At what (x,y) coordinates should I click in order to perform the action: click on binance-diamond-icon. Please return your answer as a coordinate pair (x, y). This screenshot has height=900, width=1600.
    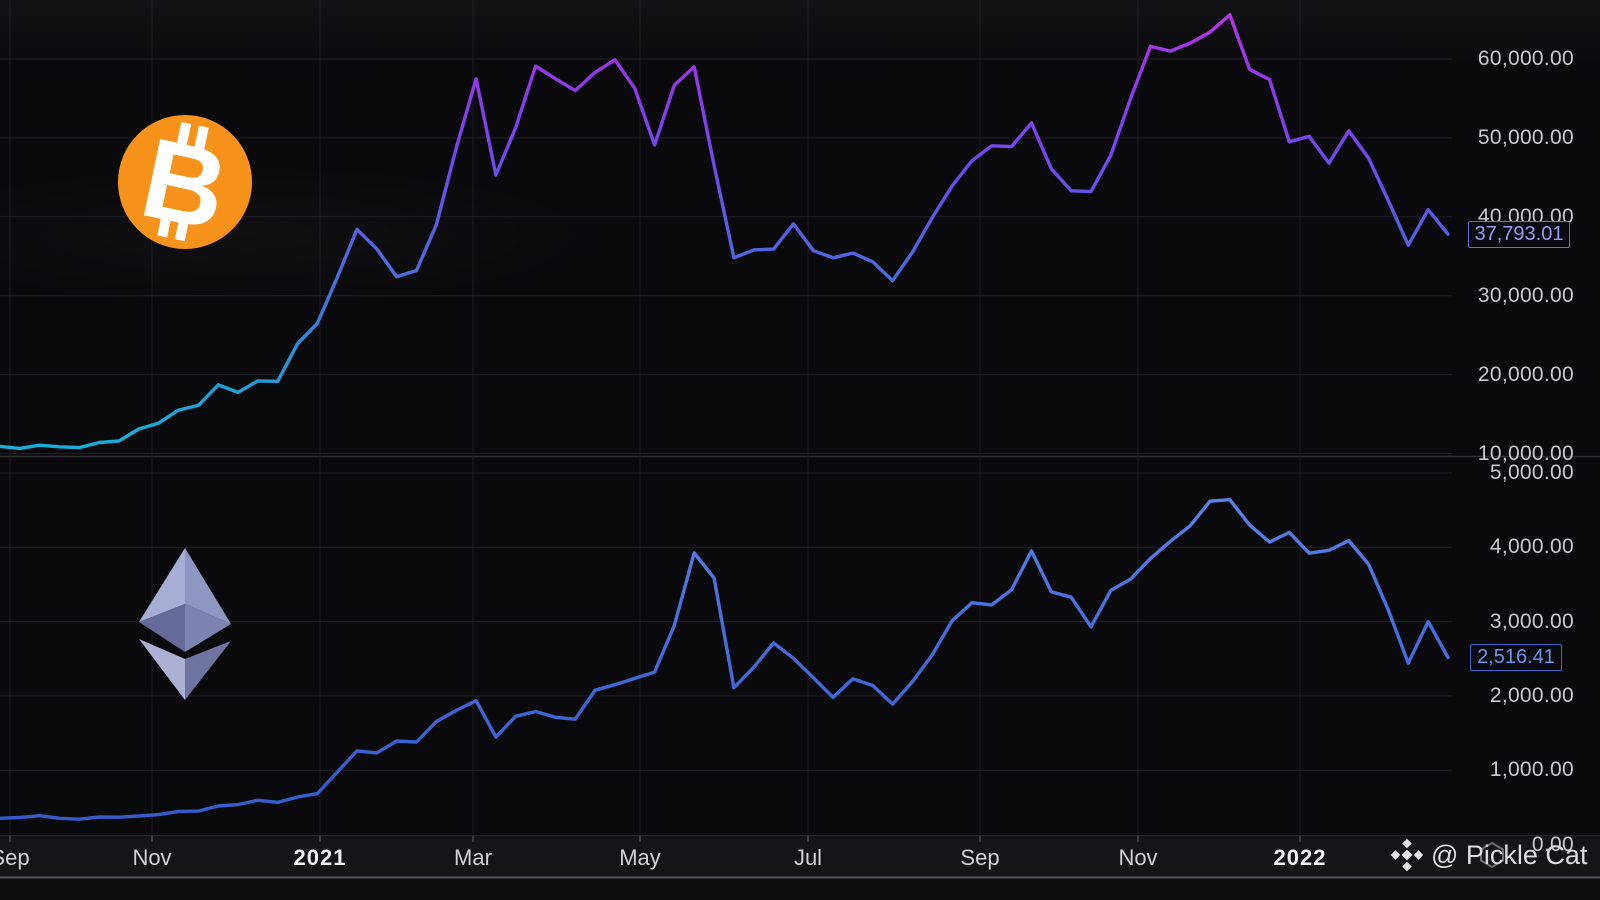
    Looking at the image, I should click on (1407, 855).